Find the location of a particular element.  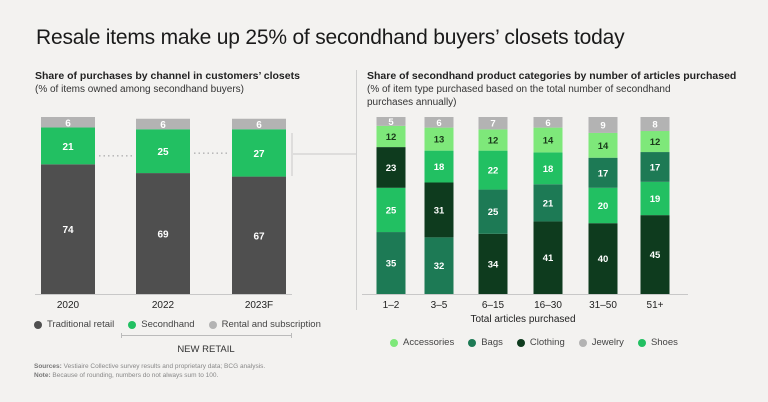

new-retail-bracket: NEW RETAIL is located at coordinates (206, 344).